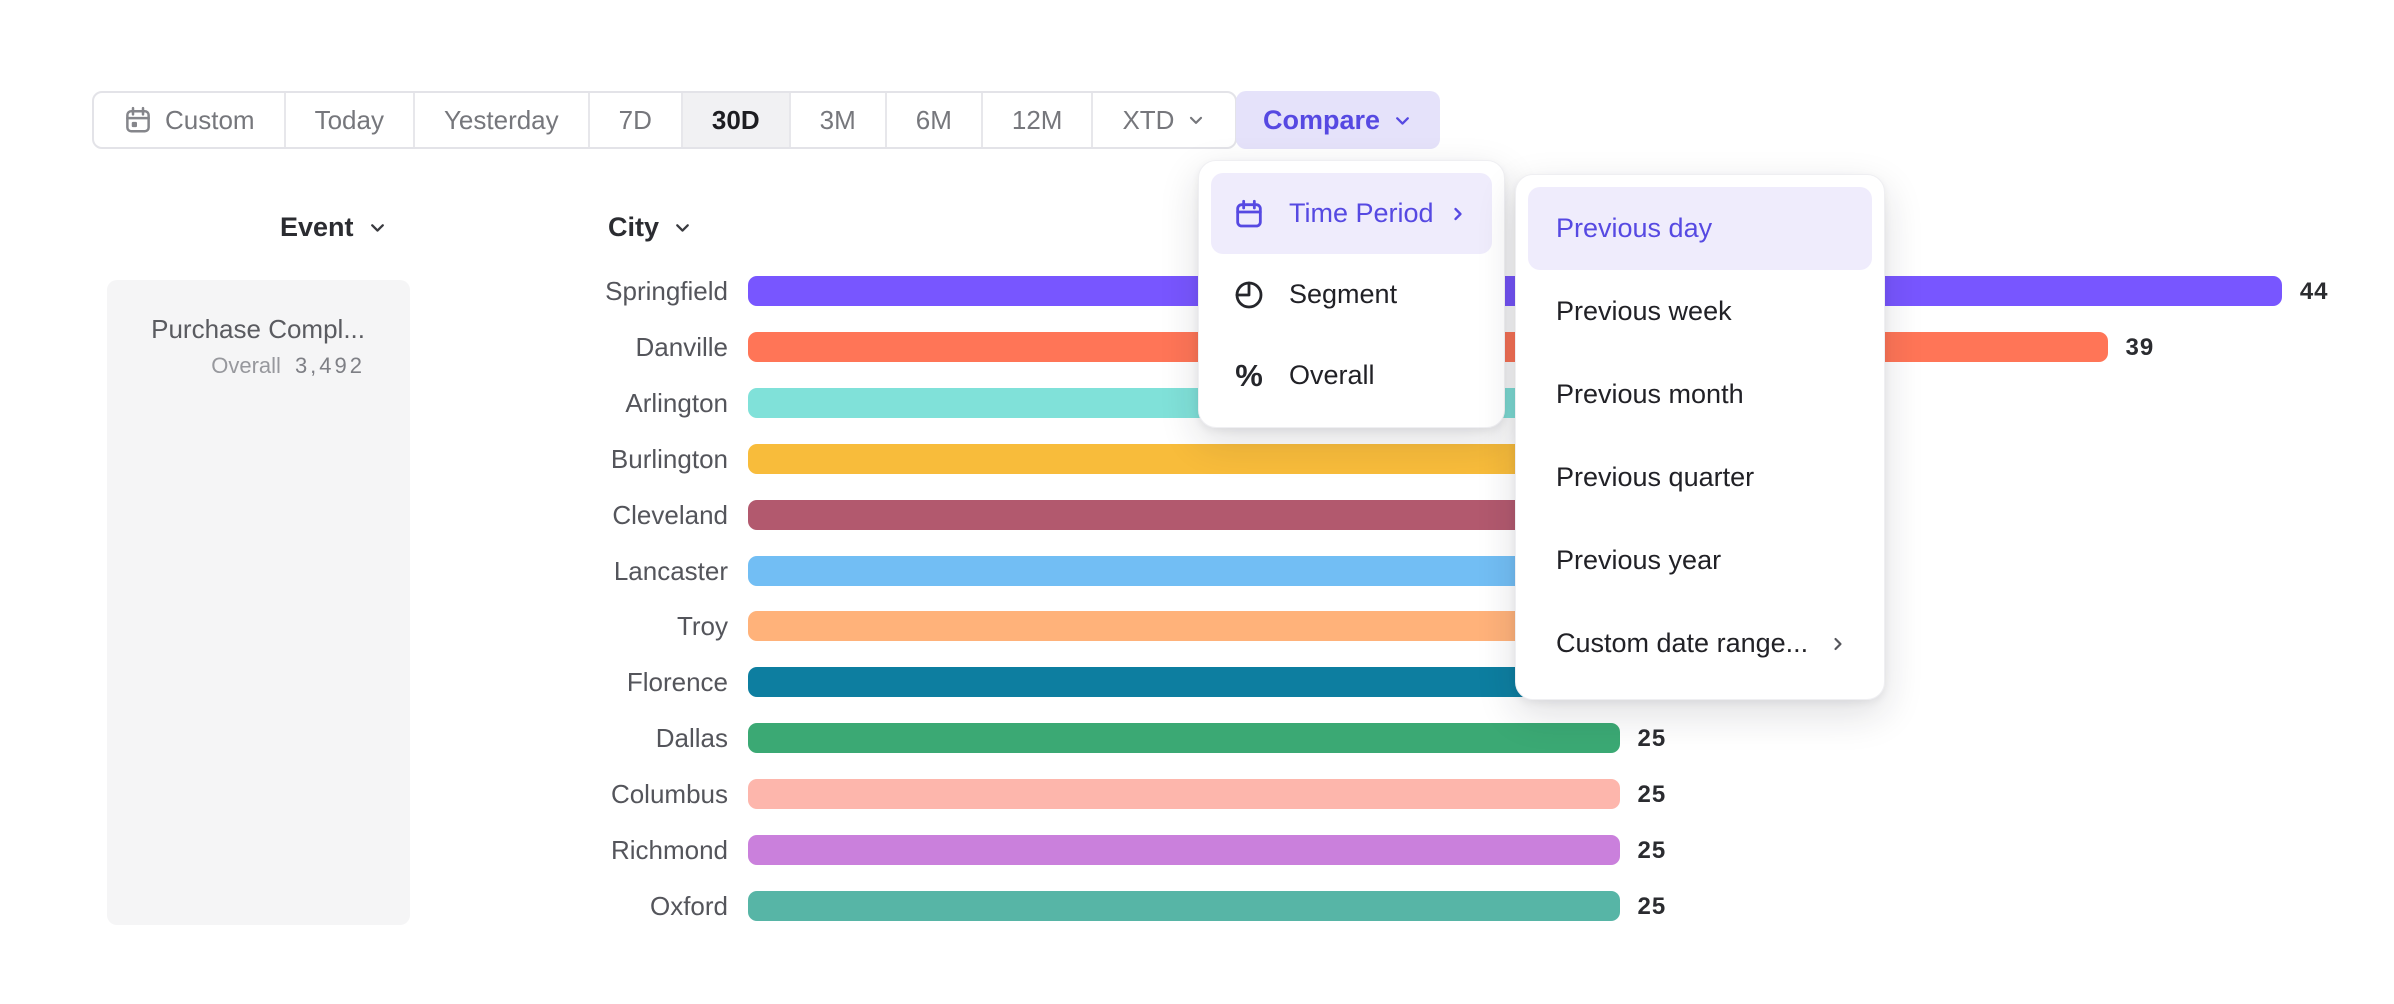  What do you see at coordinates (677, 682) in the screenshot?
I see `bar-label: Florence` at bounding box center [677, 682].